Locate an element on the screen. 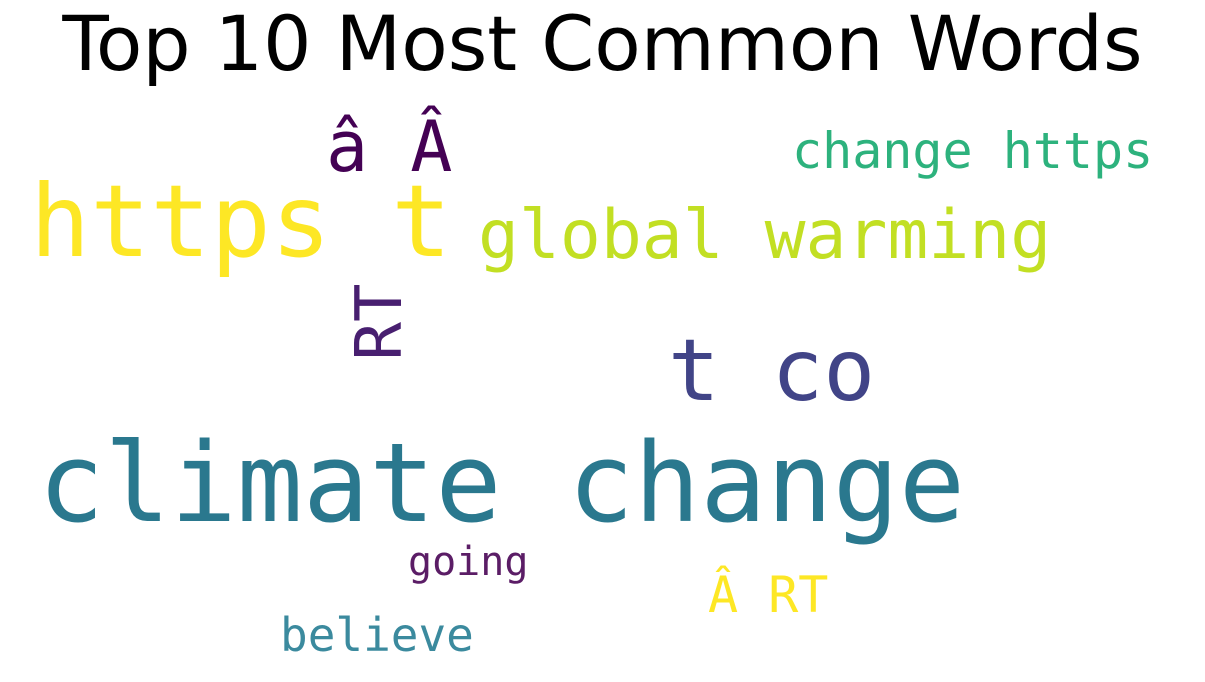 This screenshot has height=682, width=1205. word-a-rt: Â RT is located at coordinates (768, 595).